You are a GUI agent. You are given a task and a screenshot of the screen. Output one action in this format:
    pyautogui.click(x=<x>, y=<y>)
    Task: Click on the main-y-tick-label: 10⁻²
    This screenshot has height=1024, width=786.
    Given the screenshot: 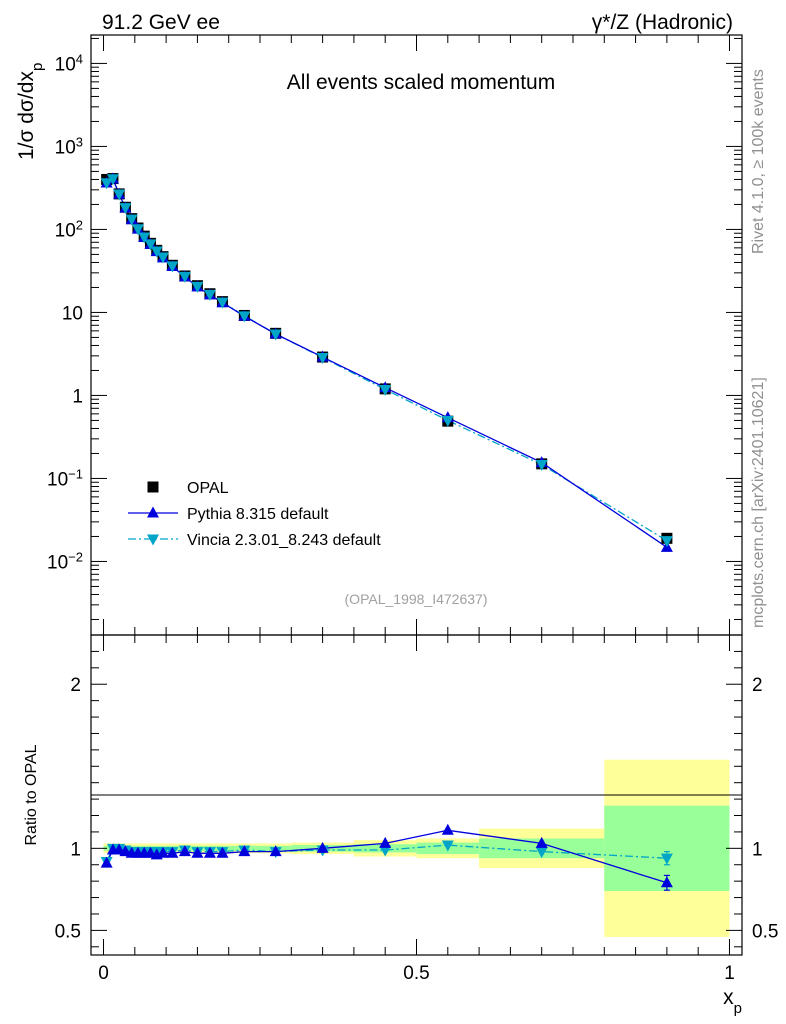 What is the action you would take?
    pyautogui.click(x=65, y=561)
    